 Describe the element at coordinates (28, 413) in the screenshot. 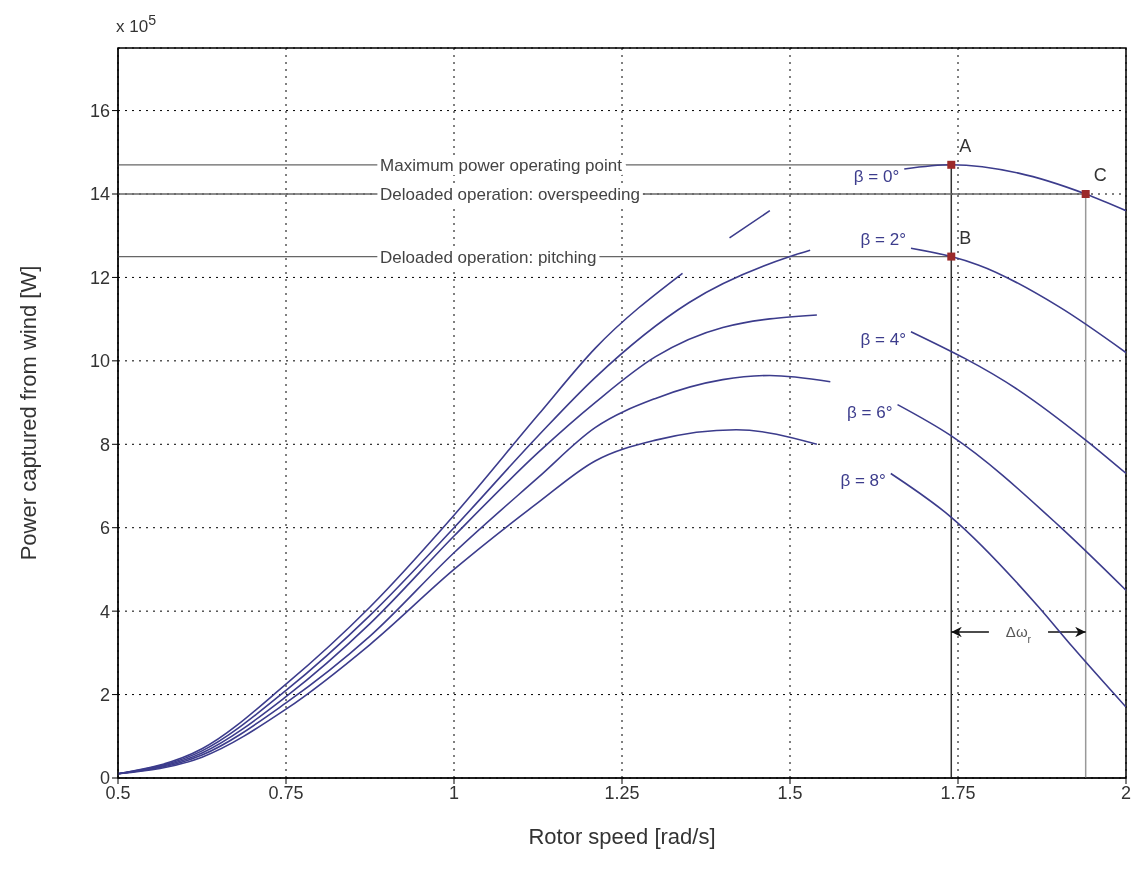

I see `y-axis-title: Power captured from wind [W]` at that location.